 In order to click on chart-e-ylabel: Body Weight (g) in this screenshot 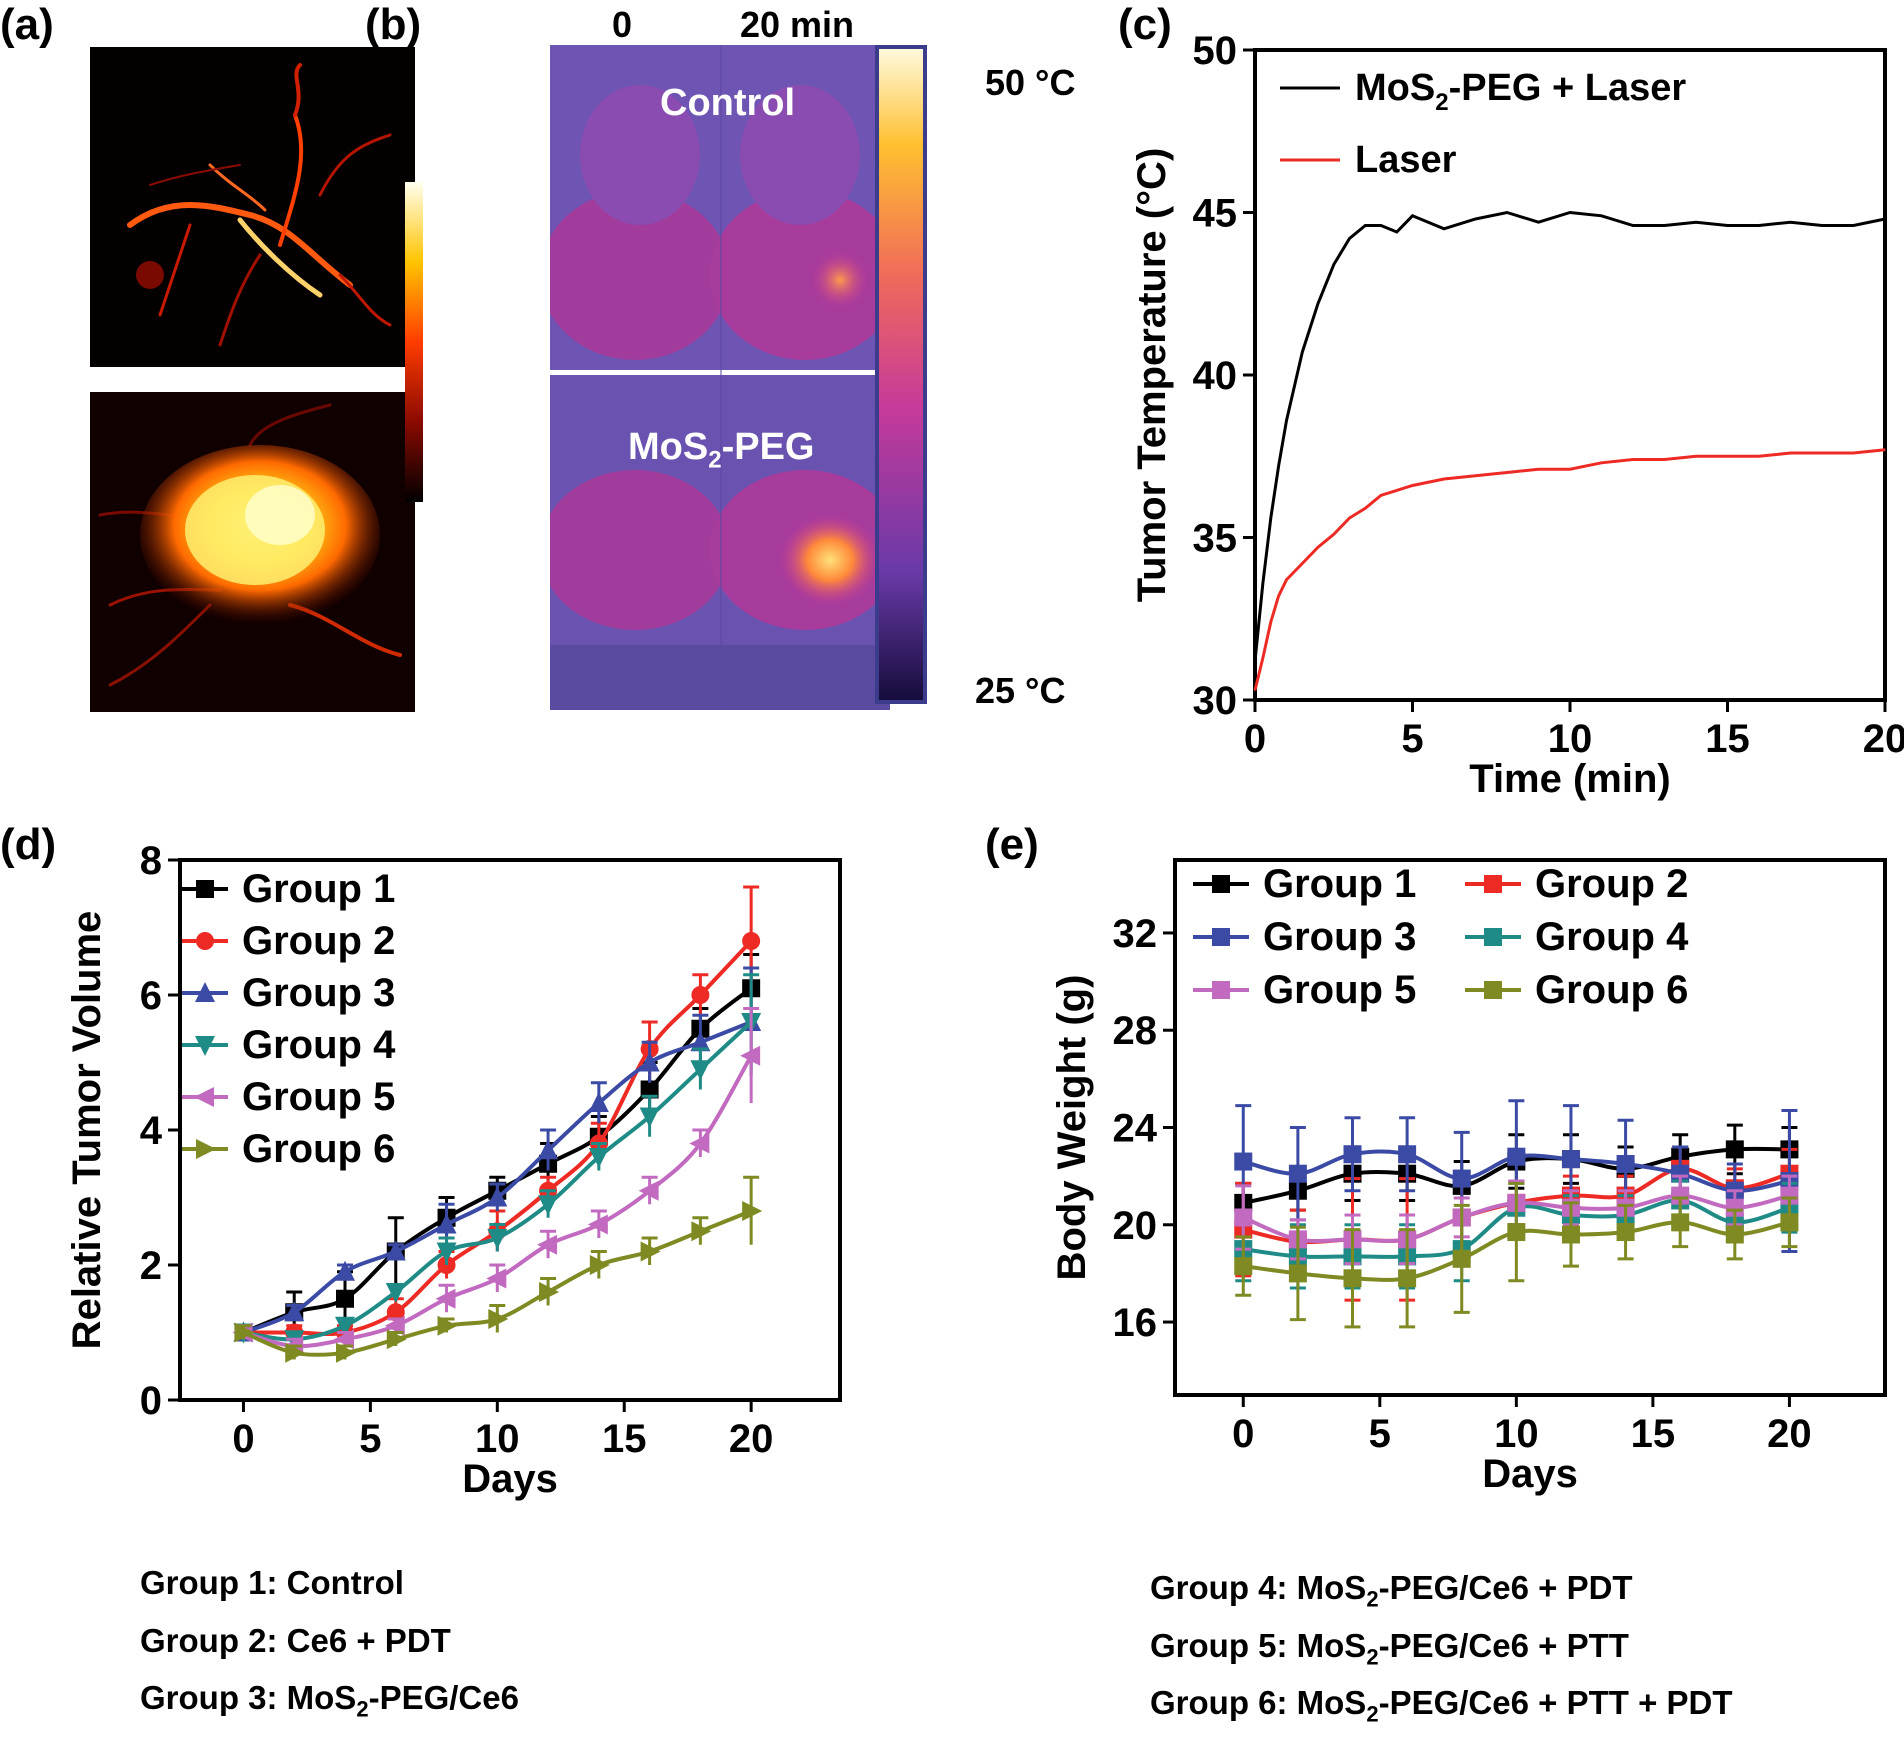, I will do `click(1074, 1128)`.